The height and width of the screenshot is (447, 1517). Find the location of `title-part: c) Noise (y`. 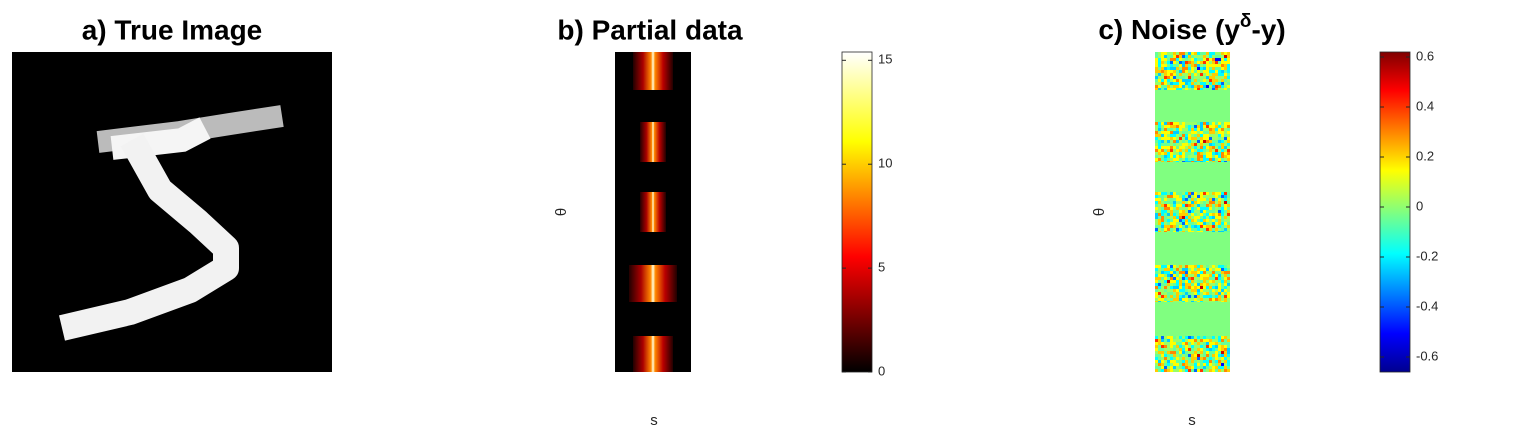

title-part: c) Noise (y is located at coordinates (1169, 29).